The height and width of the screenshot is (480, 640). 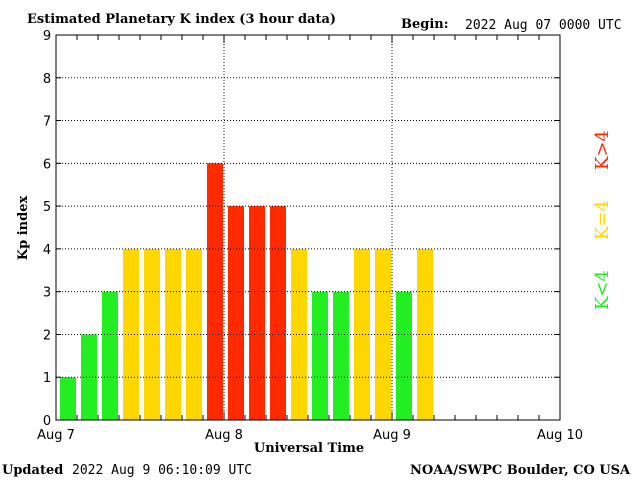 I want to click on y-axis-label: Kp index, so click(x=23, y=228).